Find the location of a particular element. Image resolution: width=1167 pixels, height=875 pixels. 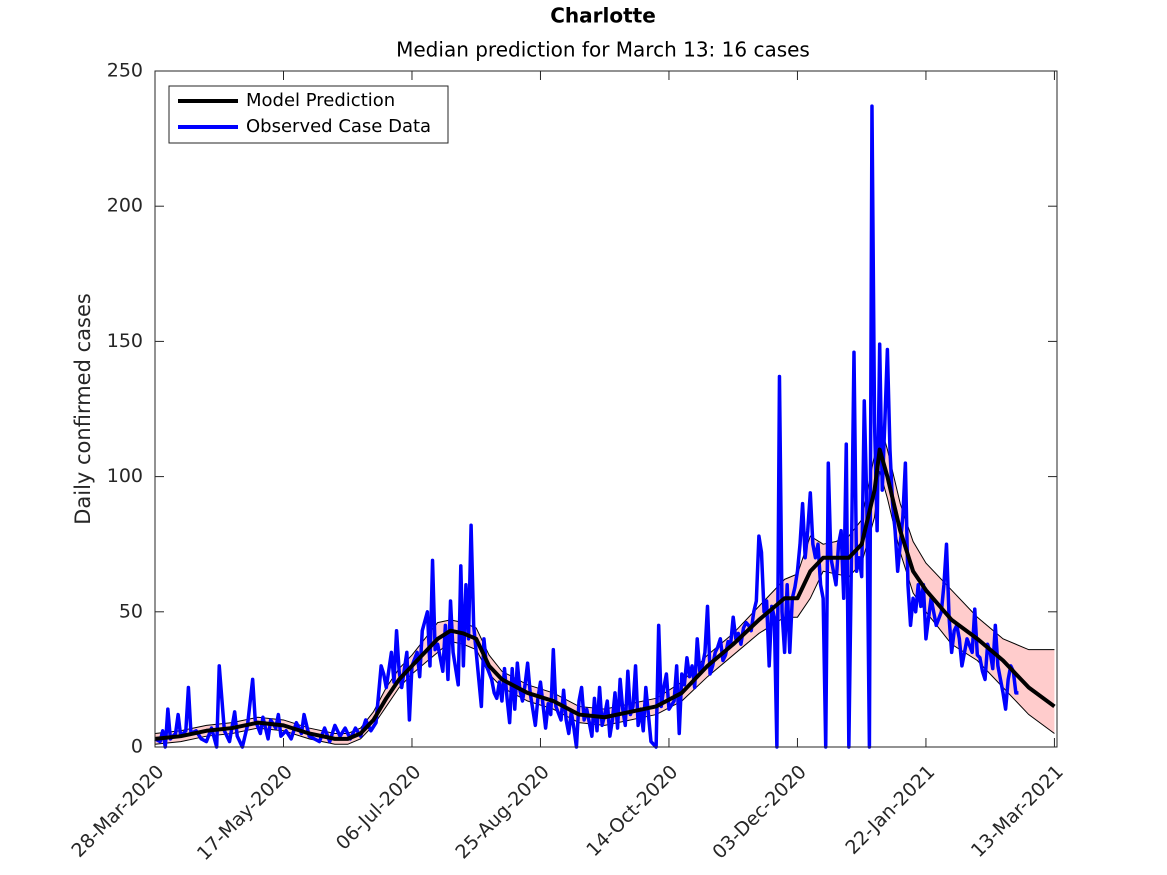

legend-label: Observed Case Data is located at coordinates (338, 126).